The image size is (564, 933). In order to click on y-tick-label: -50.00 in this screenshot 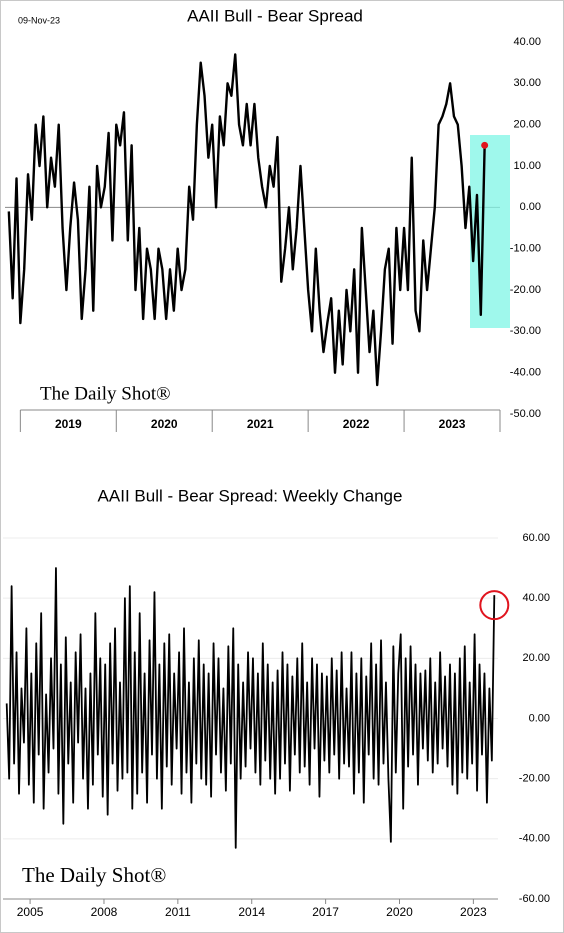, I will do `click(525, 414)`.